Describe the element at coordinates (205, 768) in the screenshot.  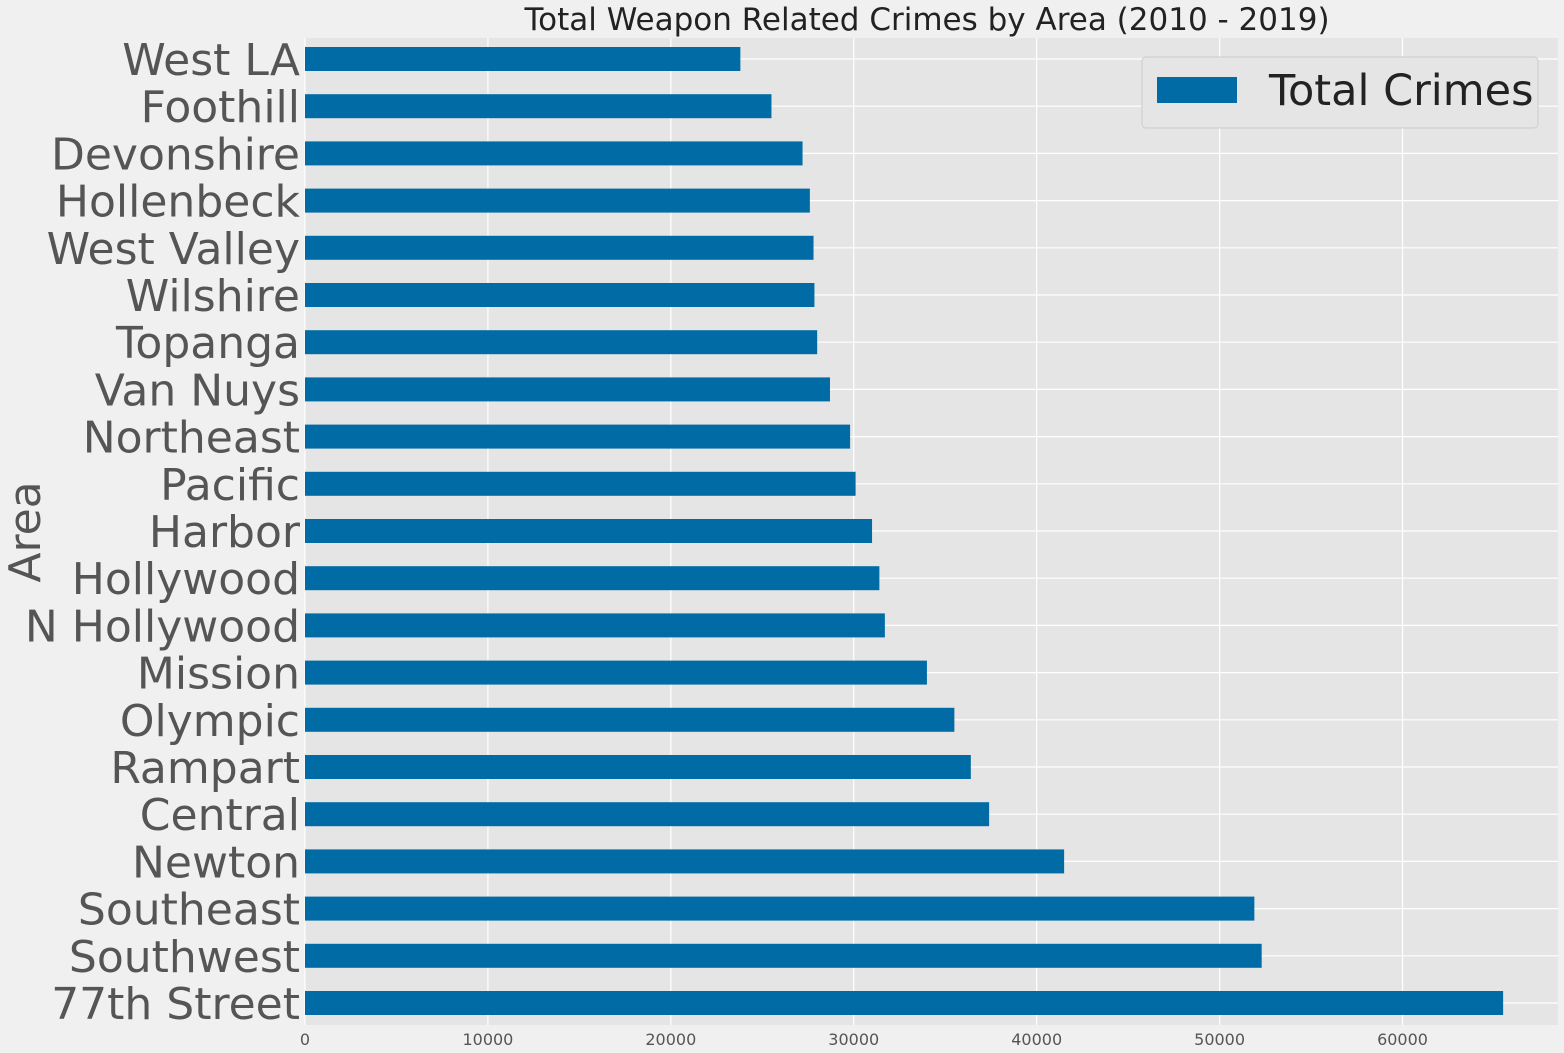
I see `y-tick-label: Rampart` at that location.